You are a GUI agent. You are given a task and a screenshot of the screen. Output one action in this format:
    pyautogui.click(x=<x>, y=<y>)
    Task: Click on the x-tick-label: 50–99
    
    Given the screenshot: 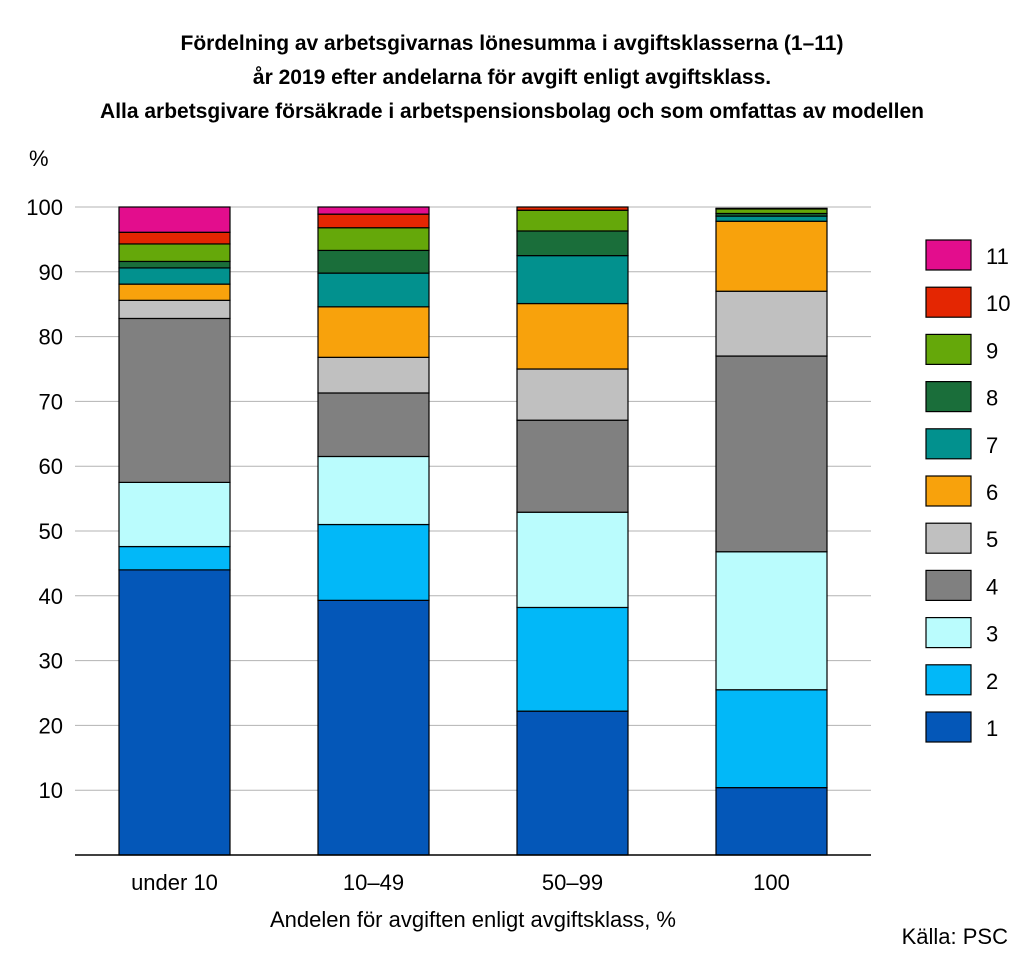 What is the action you would take?
    pyautogui.click(x=572, y=882)
    